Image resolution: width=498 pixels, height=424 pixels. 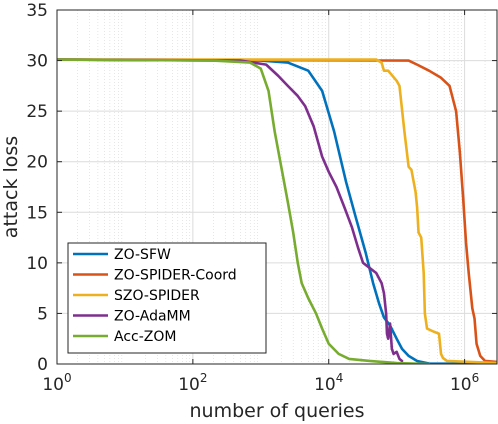 What do you see at coordinates (192, 383) in the screenshot?
I see `x-tick-label: 10²` at bounding box center [192, 383].